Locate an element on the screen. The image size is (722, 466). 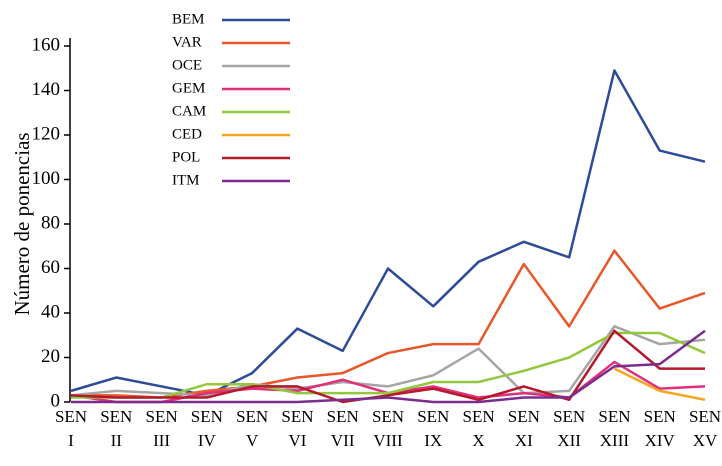
y-tick-label: 40 is located at coordinates (50, 311).